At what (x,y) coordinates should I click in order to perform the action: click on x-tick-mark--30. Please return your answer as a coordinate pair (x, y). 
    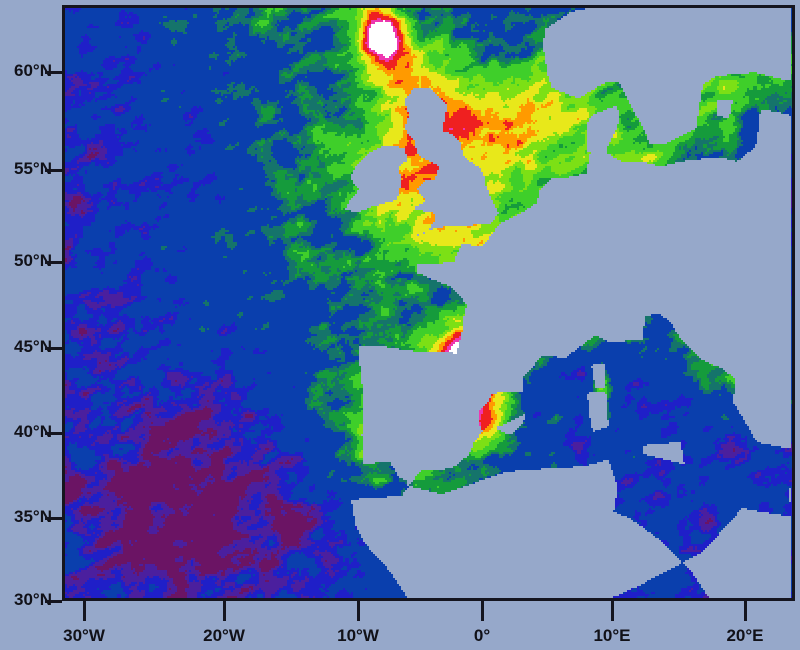
    Looking at the image, I should click on (84, 611).